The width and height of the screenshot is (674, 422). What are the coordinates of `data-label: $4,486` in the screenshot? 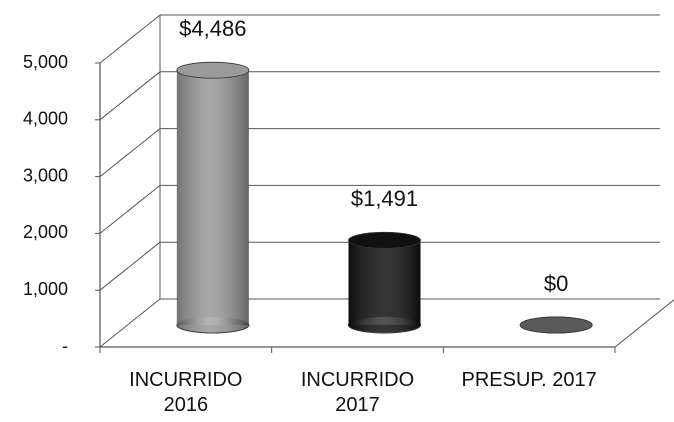 It's located at (212, 28).